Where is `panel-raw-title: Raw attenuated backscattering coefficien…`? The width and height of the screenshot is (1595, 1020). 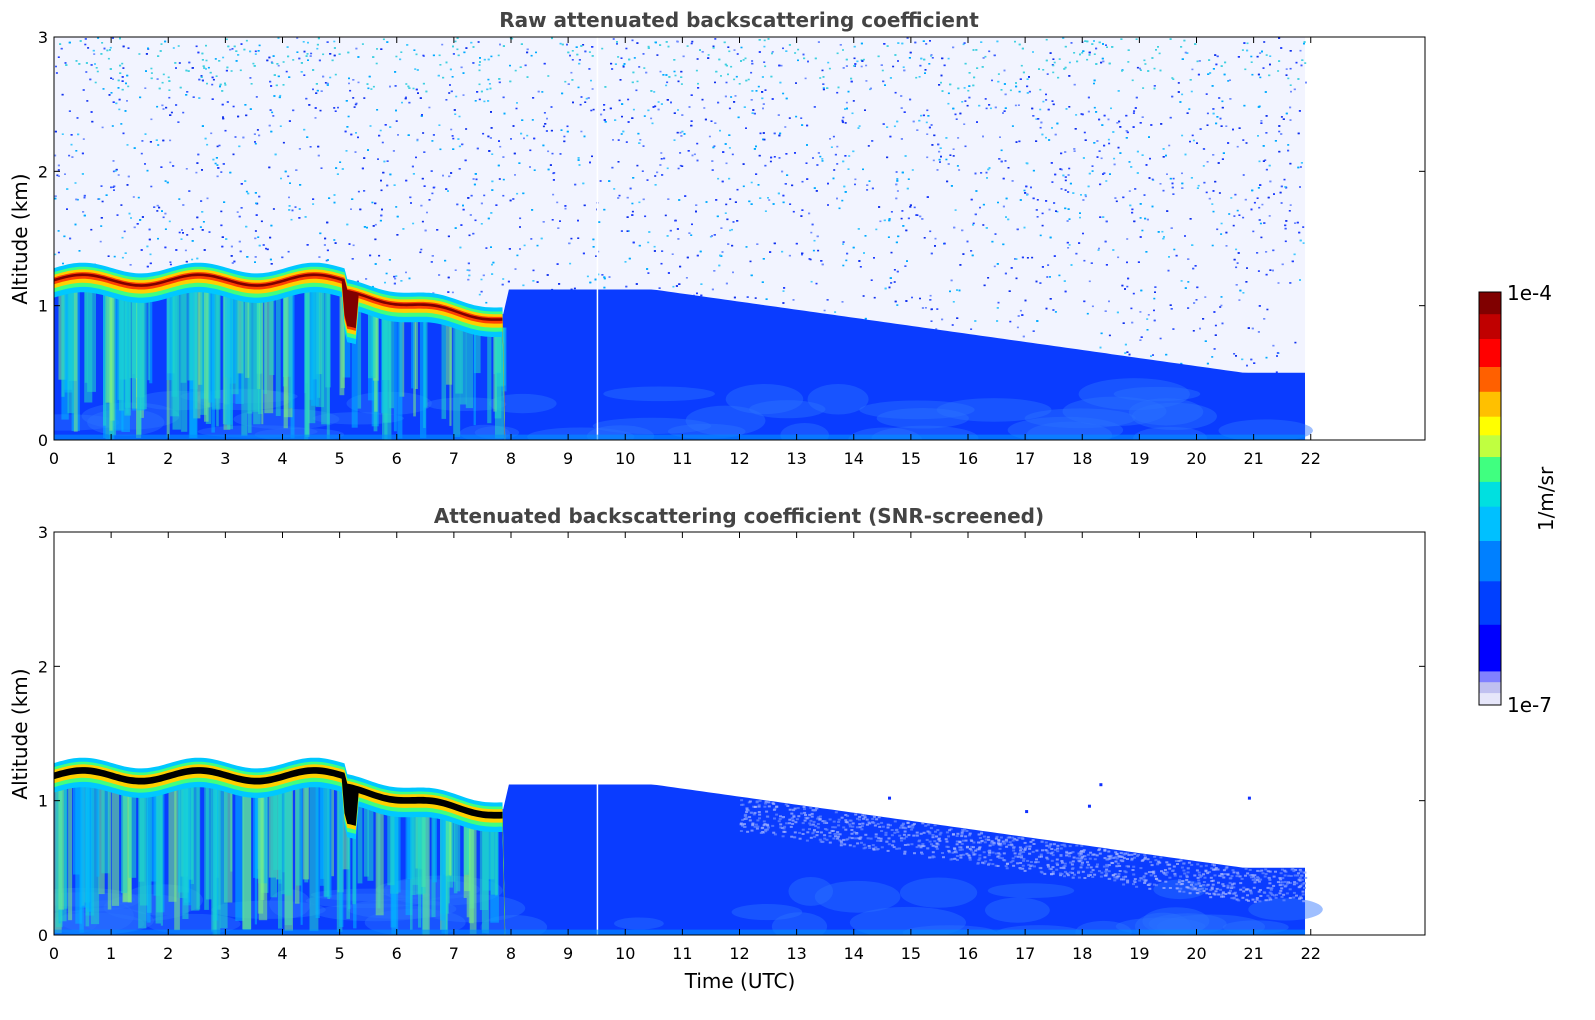 panel-raw-title: Raw attenuated backscattering coefficien… is located at coordinates (739, 20).